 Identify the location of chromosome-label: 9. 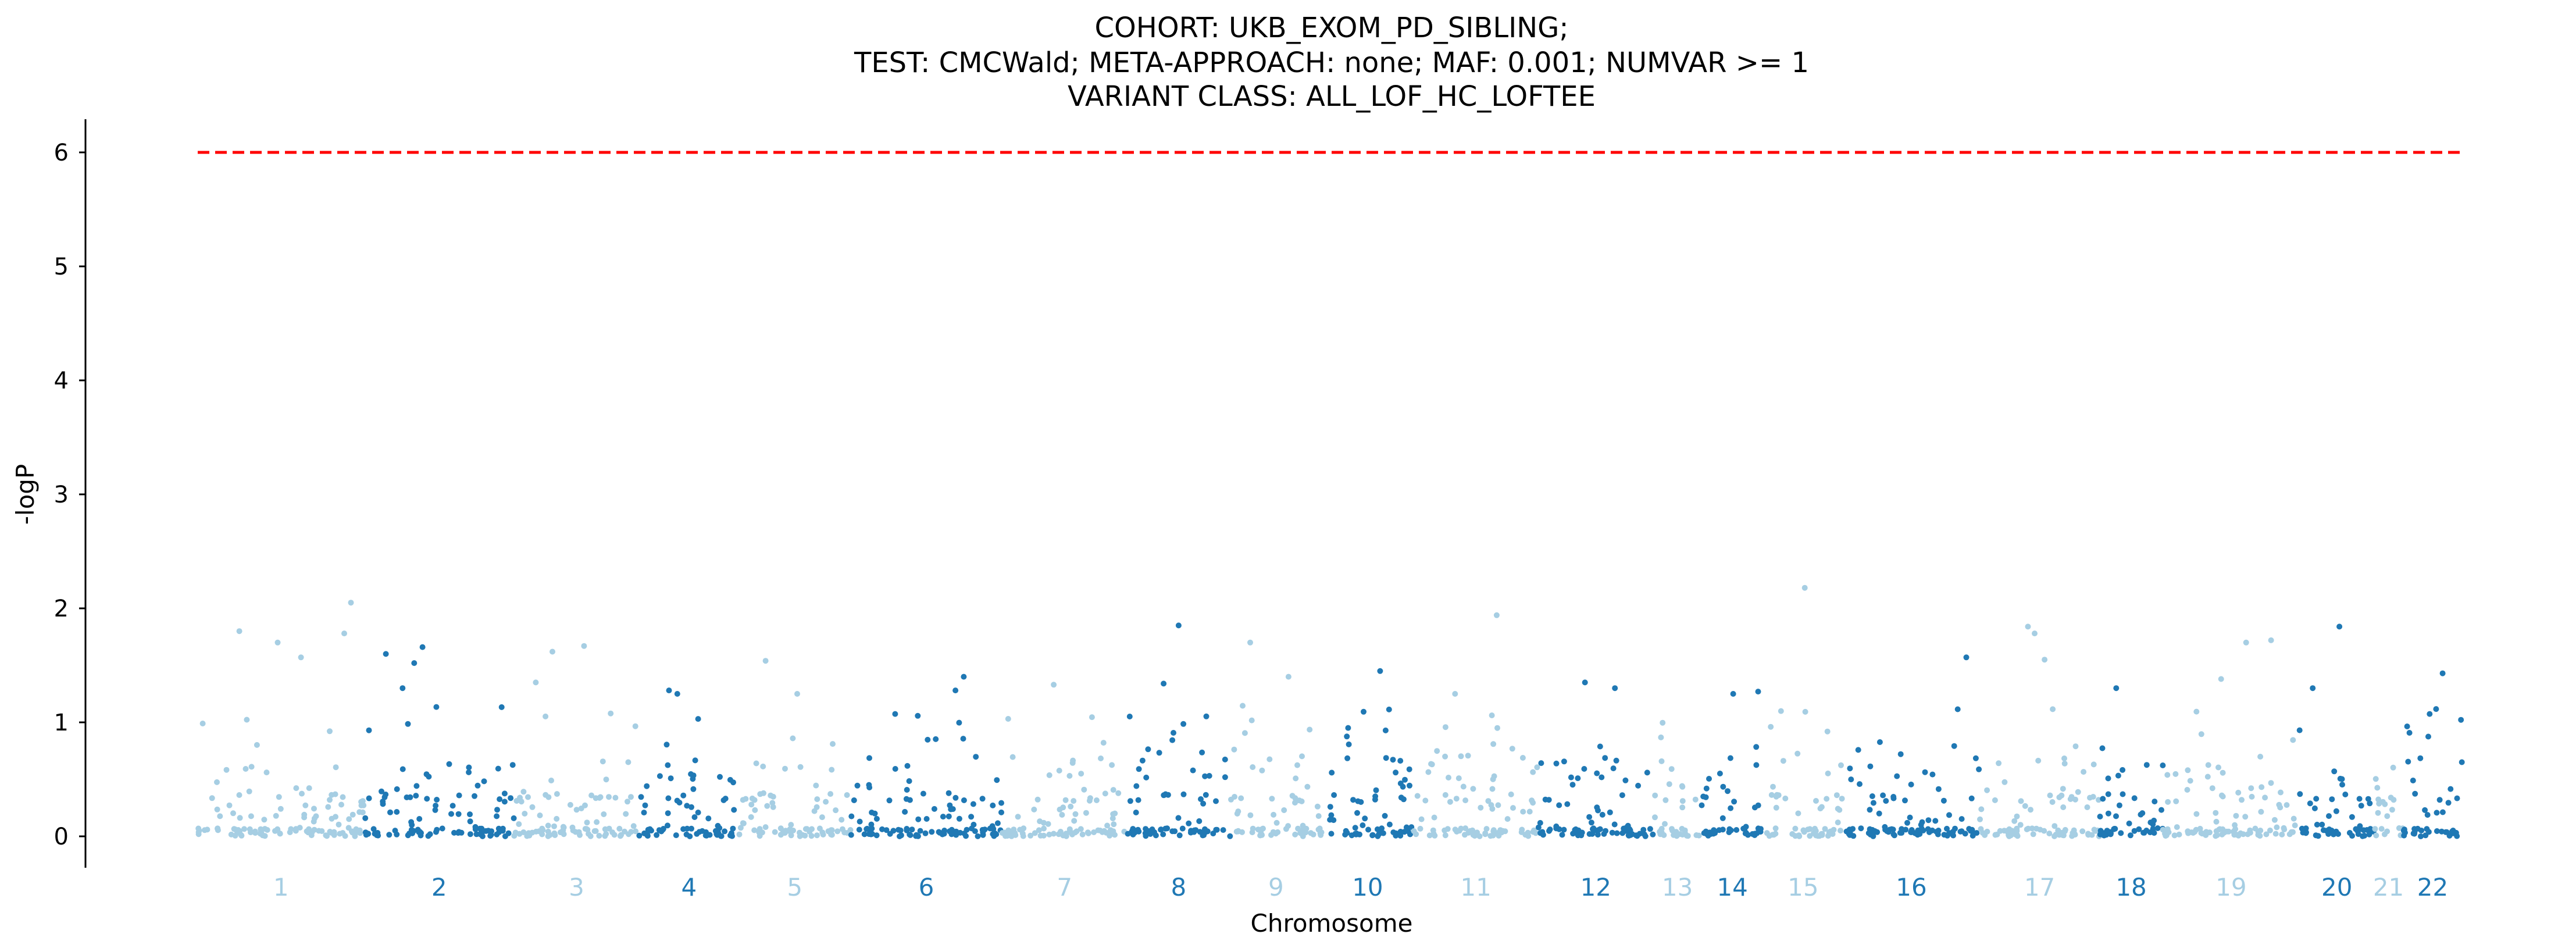
(1276, 887).